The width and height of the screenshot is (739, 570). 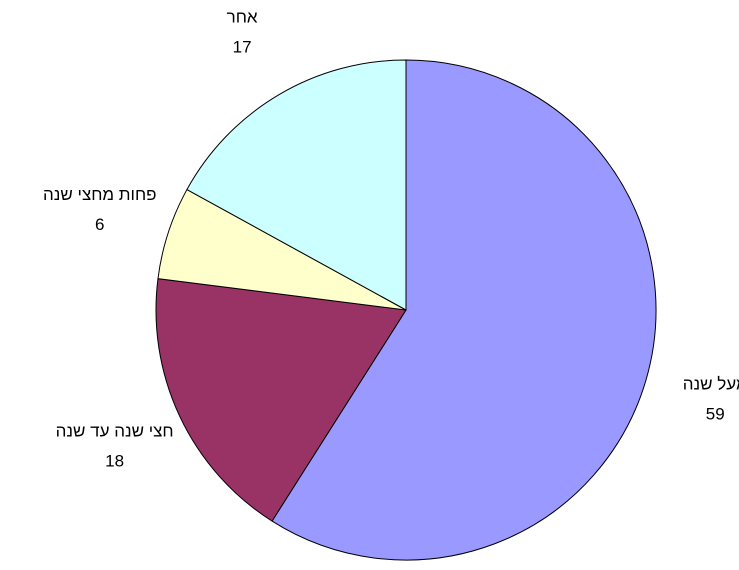 What do you see at coordinates (114, 461) in the screenshot?
I see `slice-value: 18` at bounding box center [114, 461].